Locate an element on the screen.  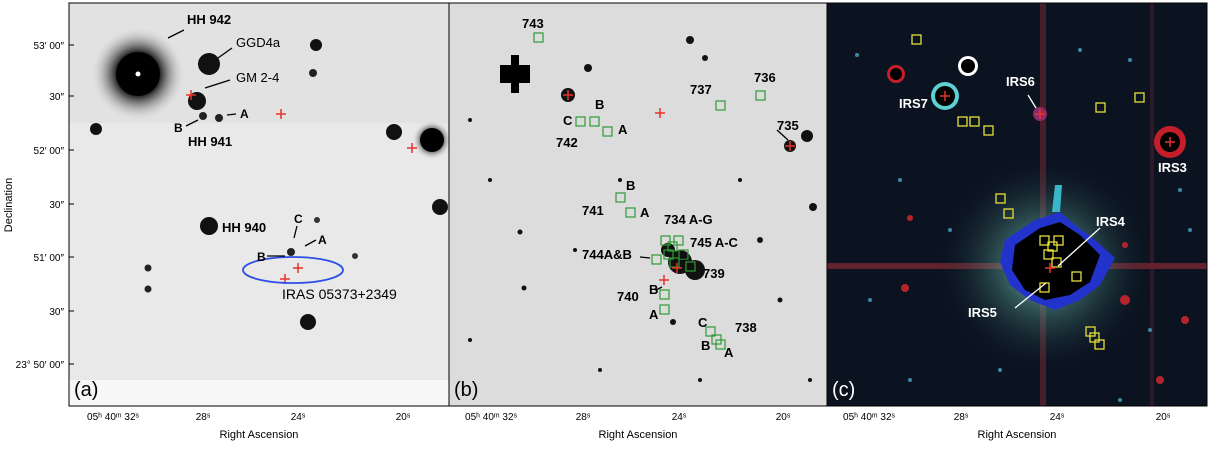
panel-letter-c: (c) is located at coordinates (843, 390).